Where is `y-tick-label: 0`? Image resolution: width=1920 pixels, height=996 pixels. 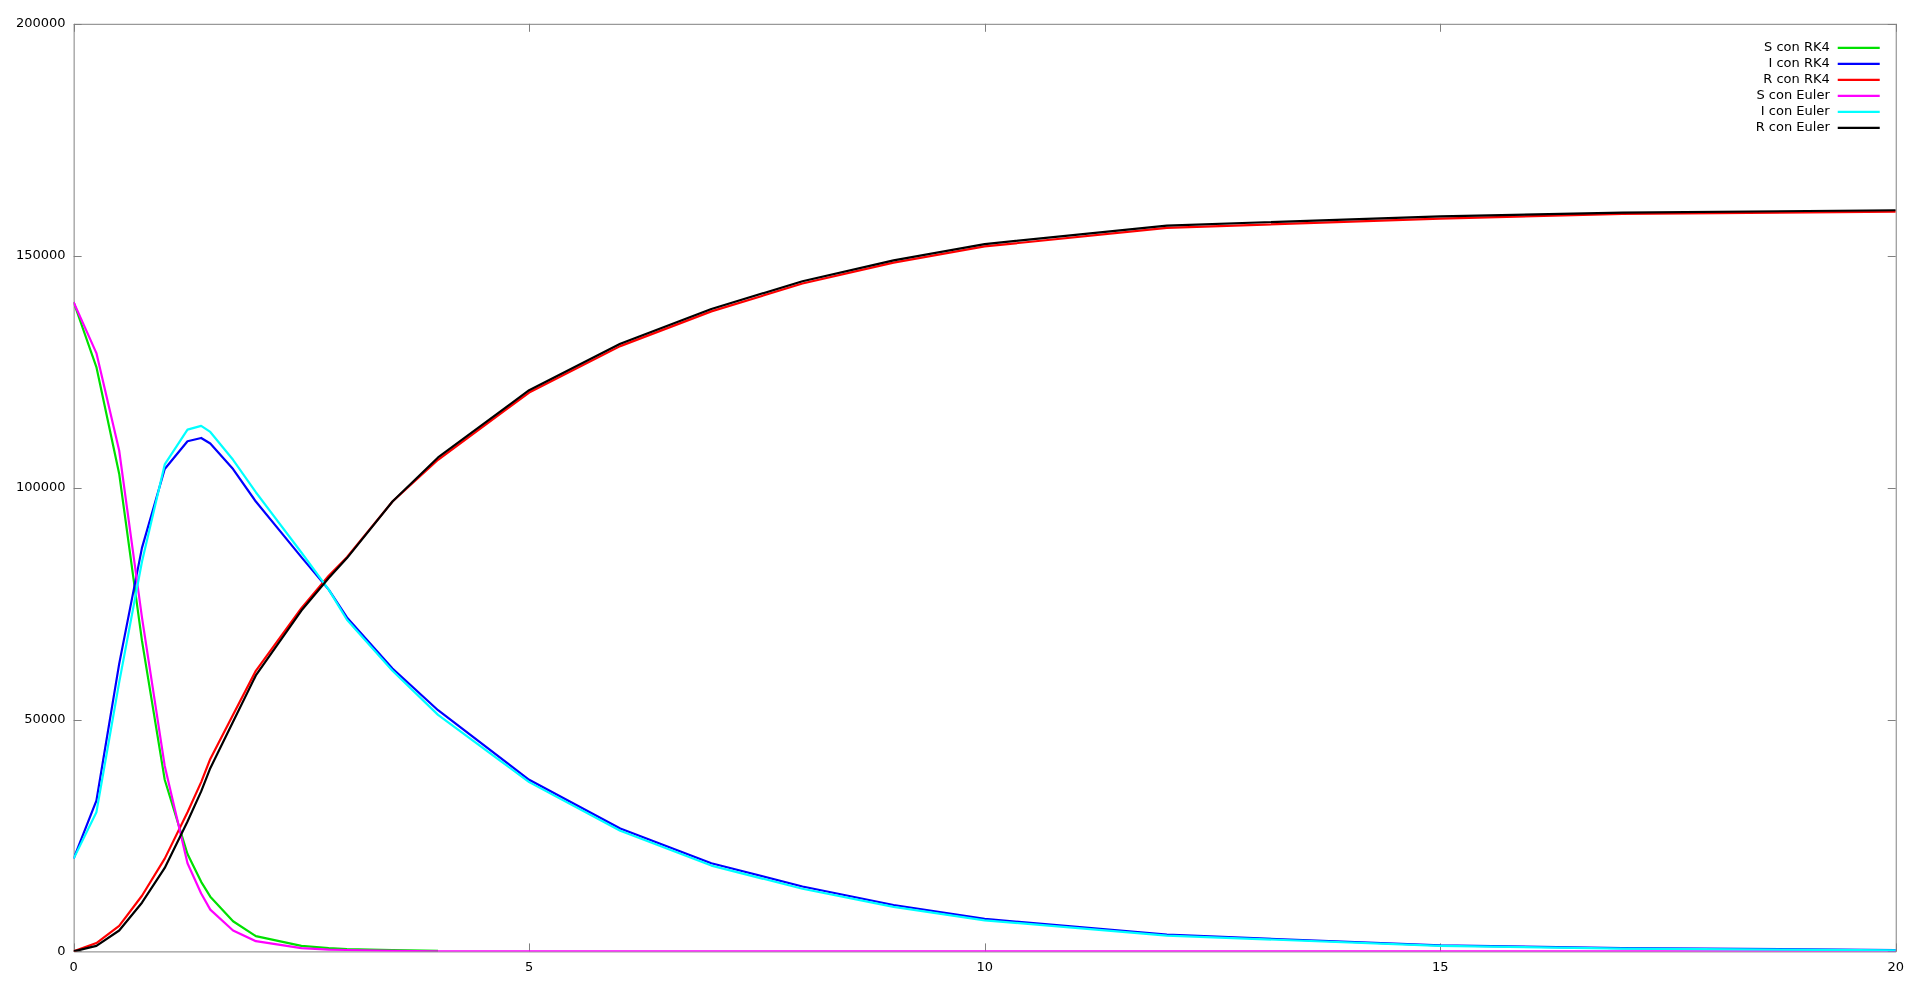 y-tick-label: 0 is located at coordinates (61, 950).